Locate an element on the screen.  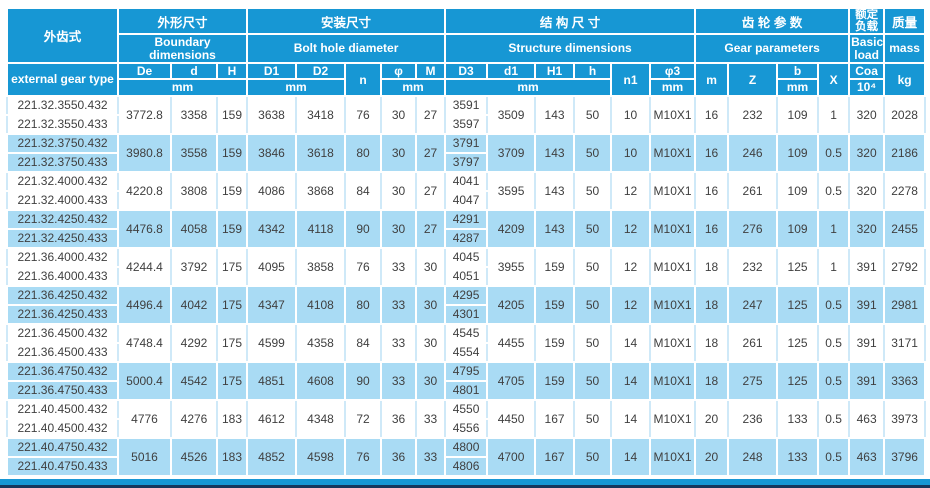
cell-d: 3558 is located at coordinates (194, 153).